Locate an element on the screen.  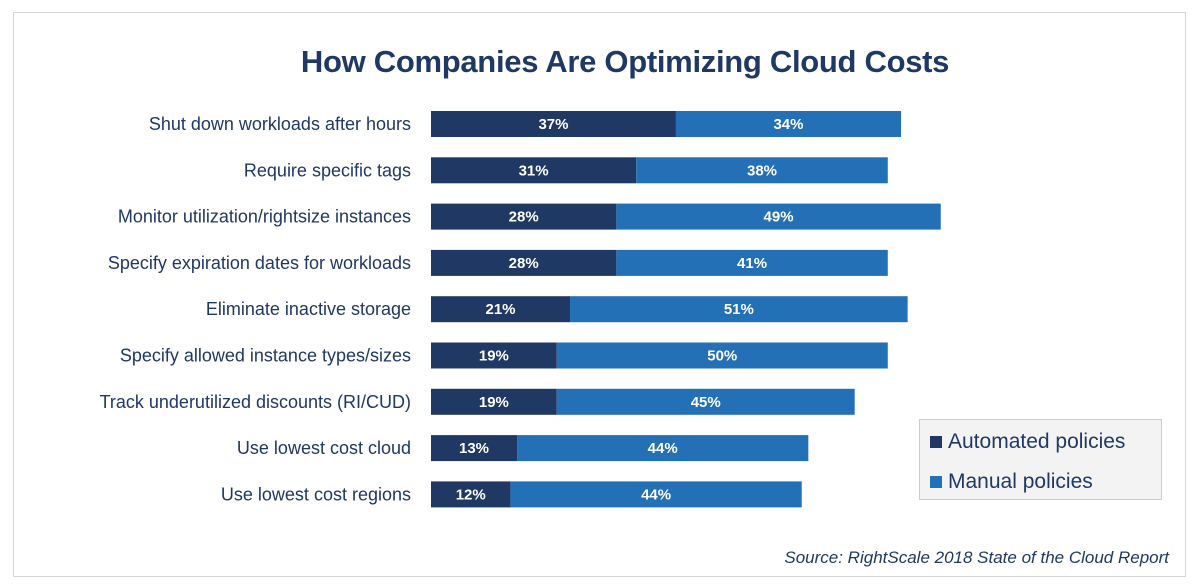
category-label: Require specific tags is located at coordinates (327, 170).